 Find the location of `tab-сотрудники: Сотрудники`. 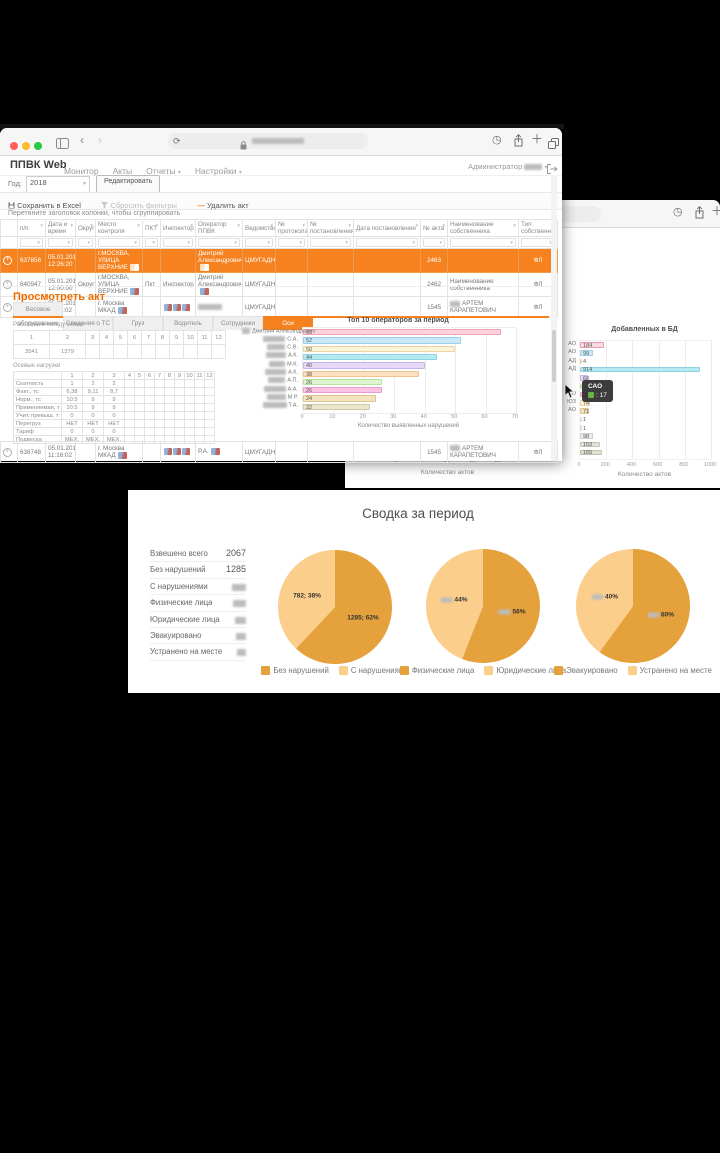

tab-сотрудники: Сотрудники is located at coordinates (238, 323).